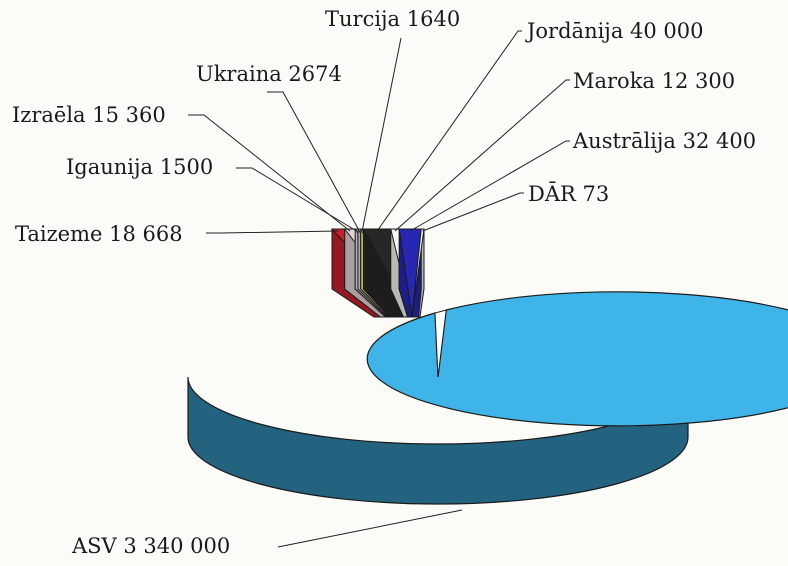 Image resolution: width=788 pixels, height=566 pixels. I want to click on label-igaunija-leader, so click(296, 199).